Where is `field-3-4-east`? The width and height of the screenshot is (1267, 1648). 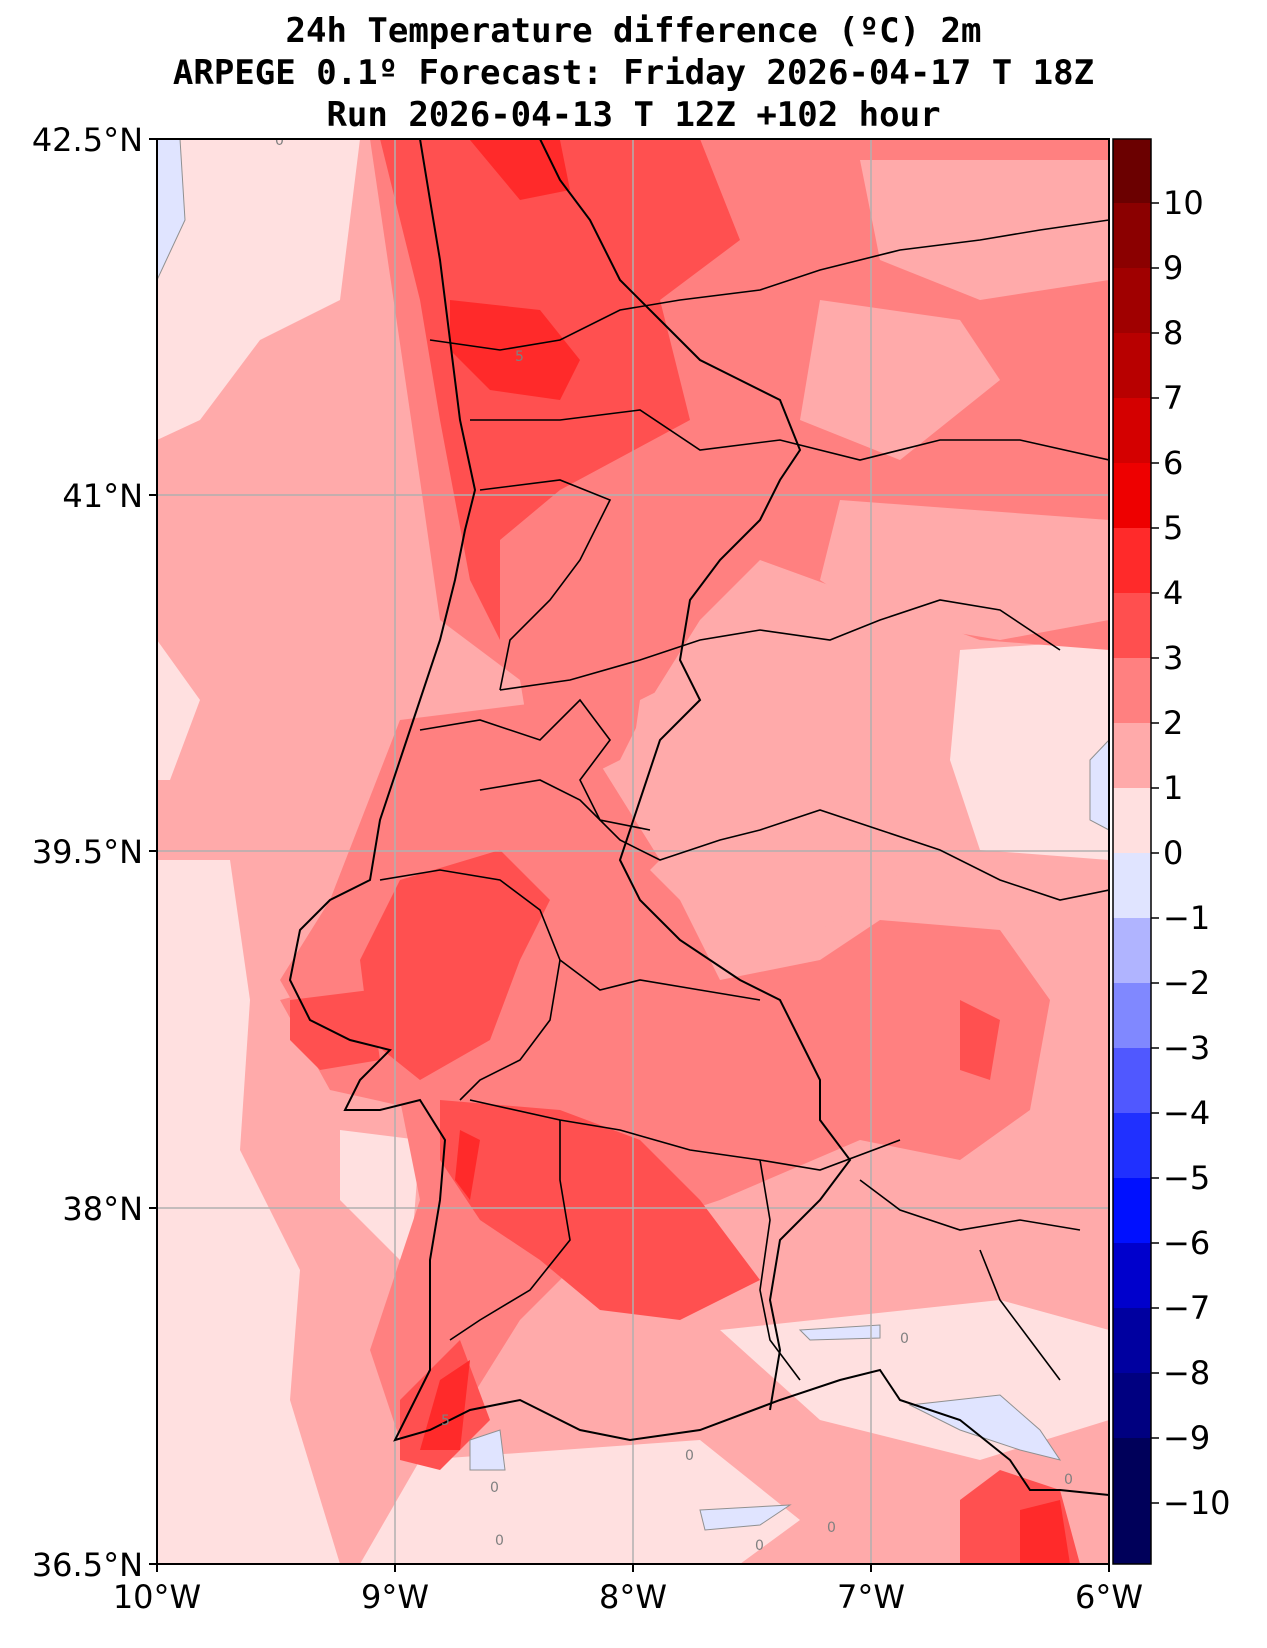
field-3-4-east is located at coordinates (980, 1040).